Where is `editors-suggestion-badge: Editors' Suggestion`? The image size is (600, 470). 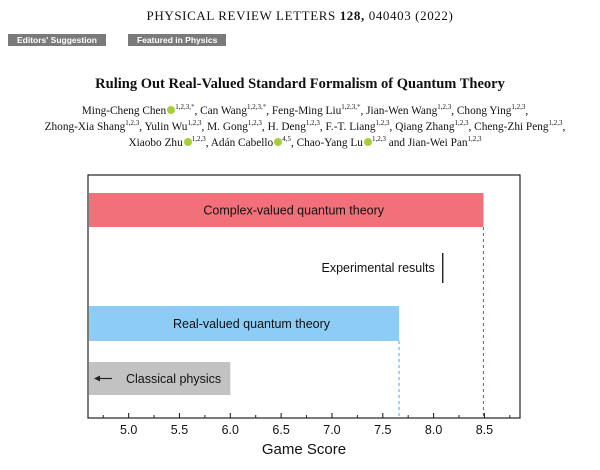 editors-suggestion-badge: Editors' Suggestion is located at coordinates (57, 40).